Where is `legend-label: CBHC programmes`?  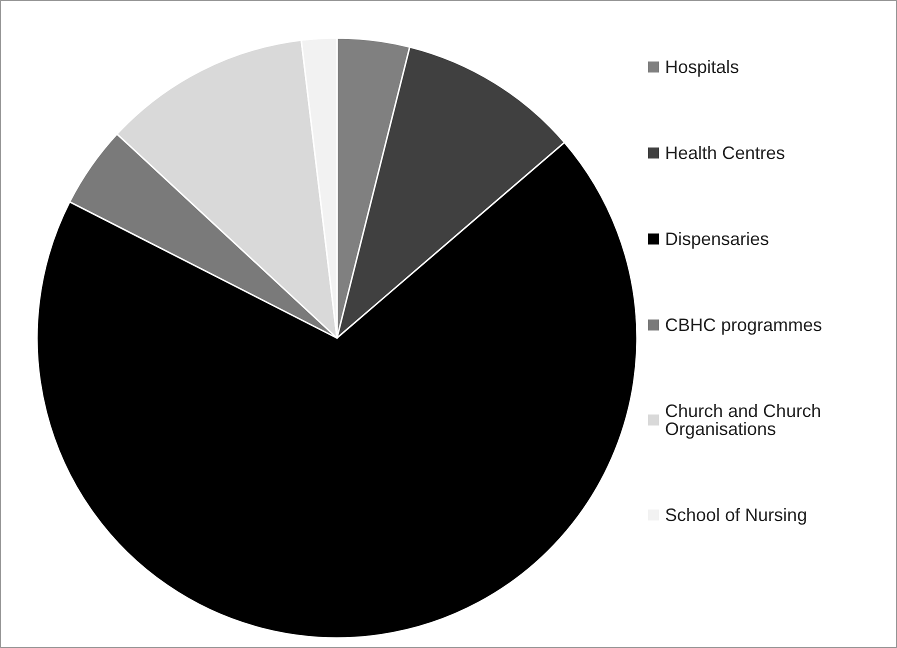 legend-label: CBHC programmes is located at coordinates (743, 325).